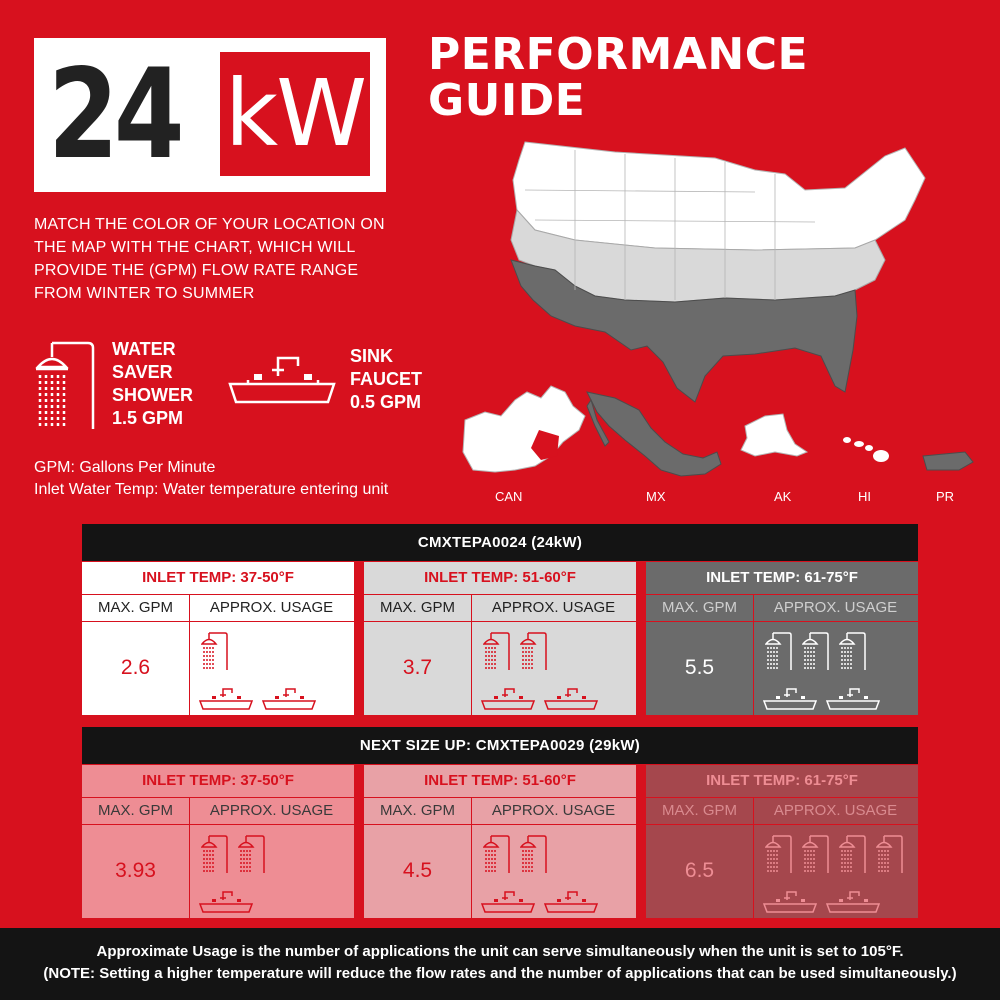  I want to click on page-title: PERFORMANCE GUIDE, so click(618, 78).